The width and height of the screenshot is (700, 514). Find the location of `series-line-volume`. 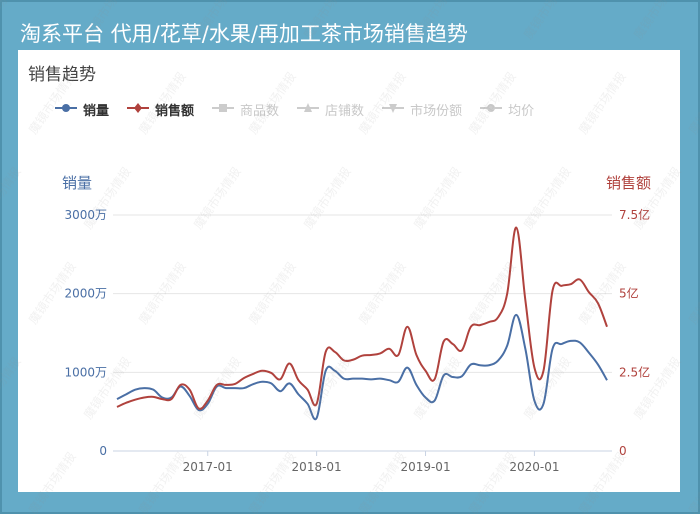

series-line-volume is located at coordinates (362, 367).